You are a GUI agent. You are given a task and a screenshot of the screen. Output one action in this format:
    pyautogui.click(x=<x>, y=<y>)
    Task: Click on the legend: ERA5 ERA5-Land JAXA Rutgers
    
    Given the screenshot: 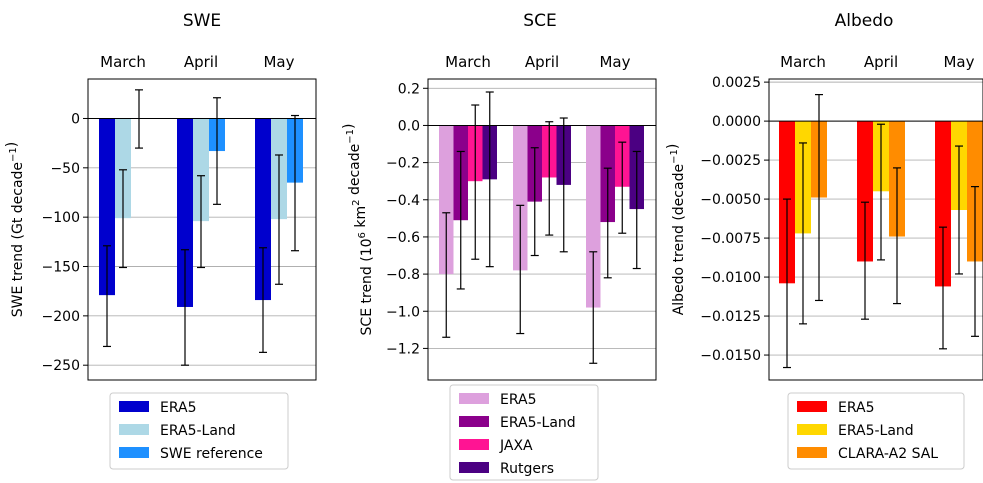 What is the action you would take?
    pyautogui.click(x=524, y=432)
    